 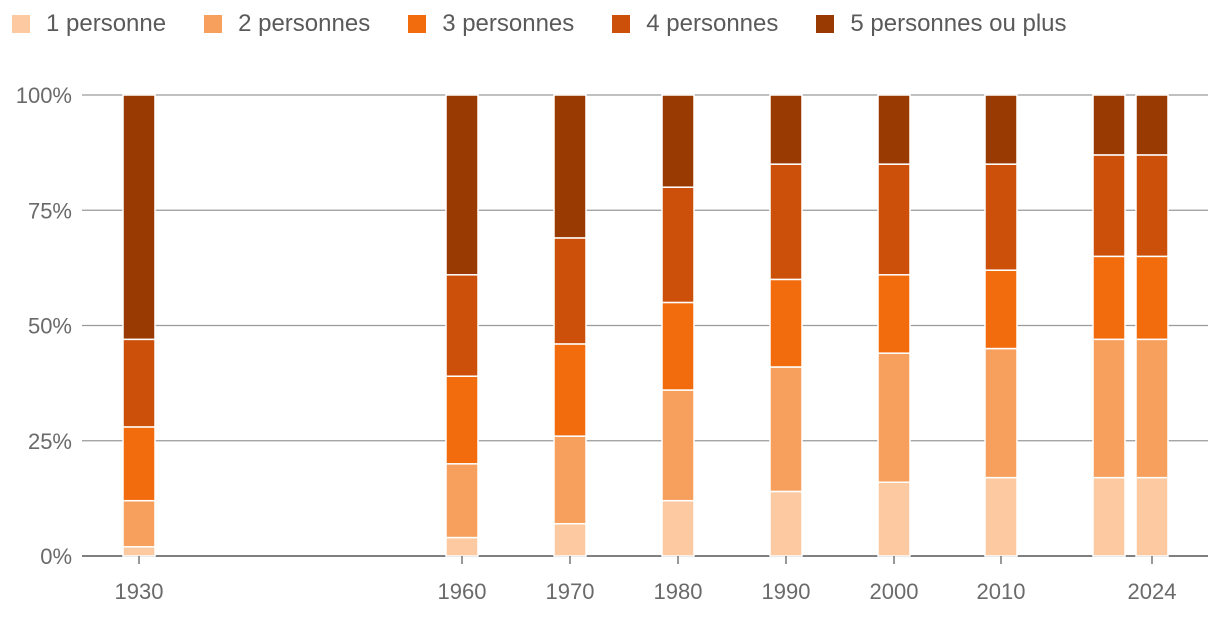 What do you see at coordinates (304, 23) in the screenshot?
I see `legend-label: 2 personnes` at bounding box center [304, 23].